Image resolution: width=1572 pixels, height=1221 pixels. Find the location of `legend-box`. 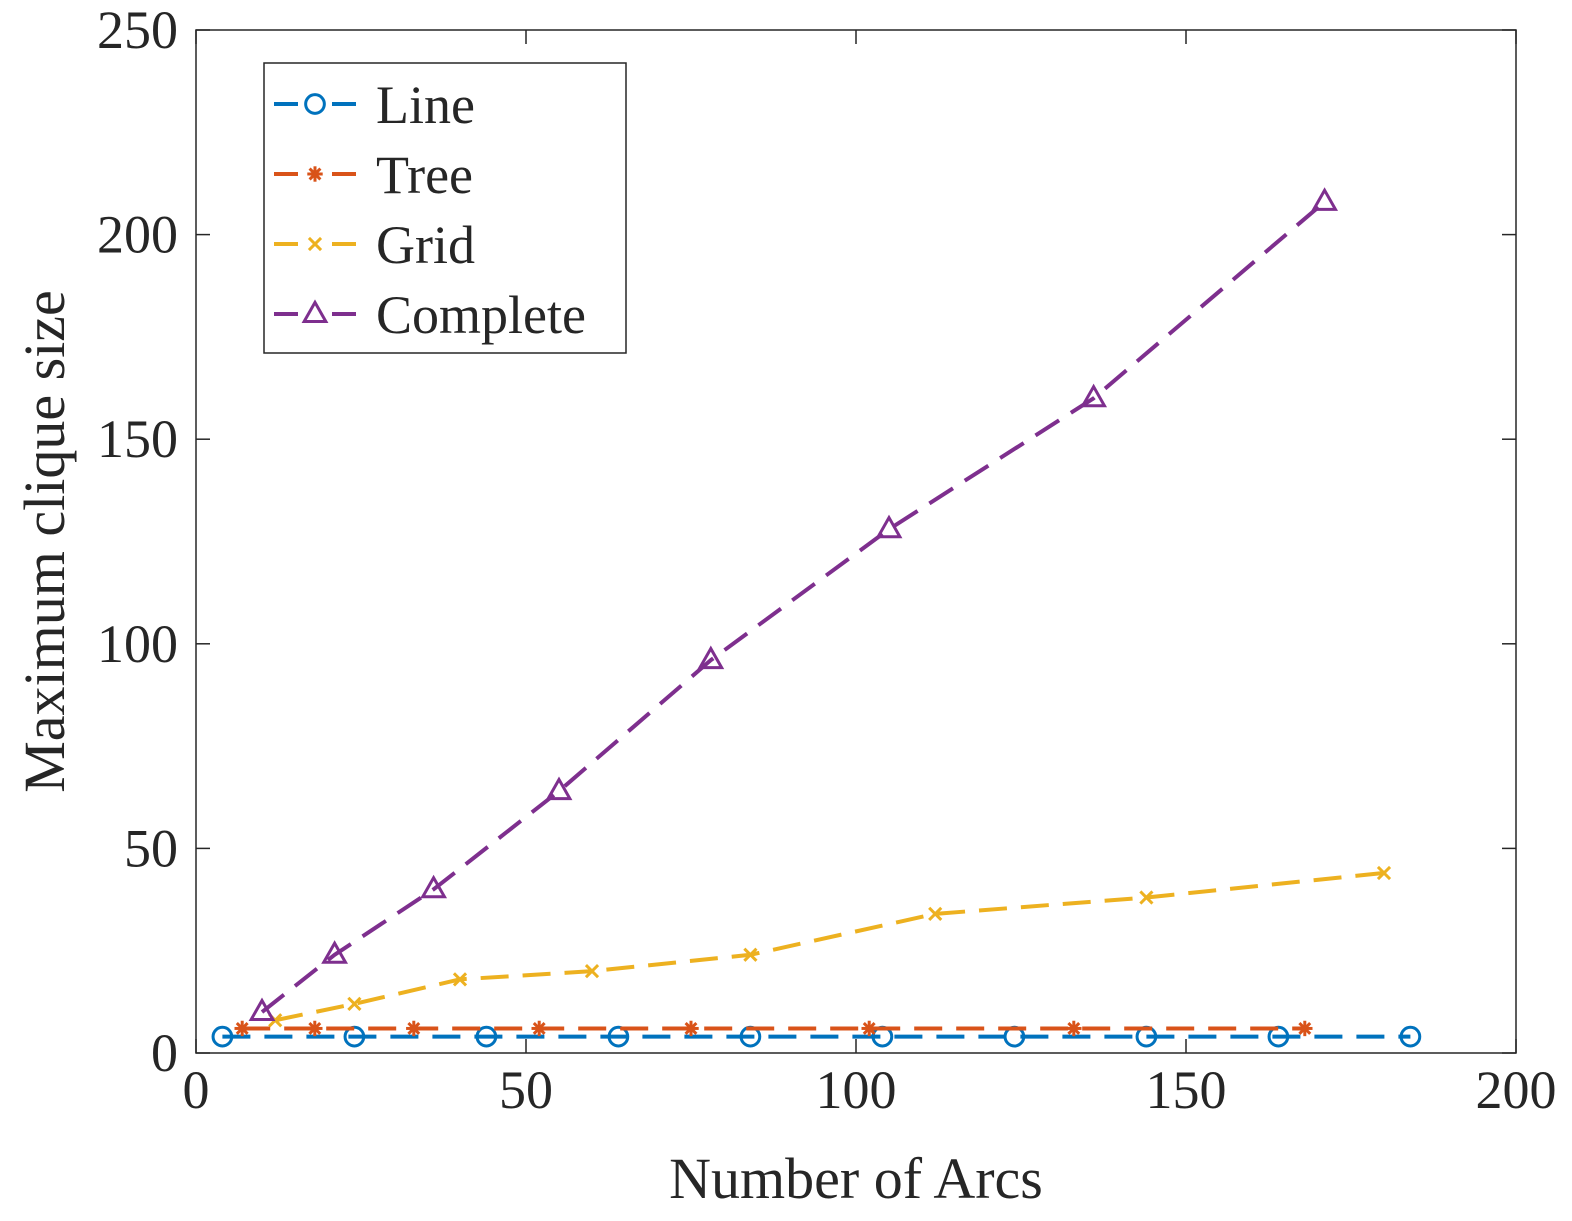

legend-box is located at coordinates (445, 208).